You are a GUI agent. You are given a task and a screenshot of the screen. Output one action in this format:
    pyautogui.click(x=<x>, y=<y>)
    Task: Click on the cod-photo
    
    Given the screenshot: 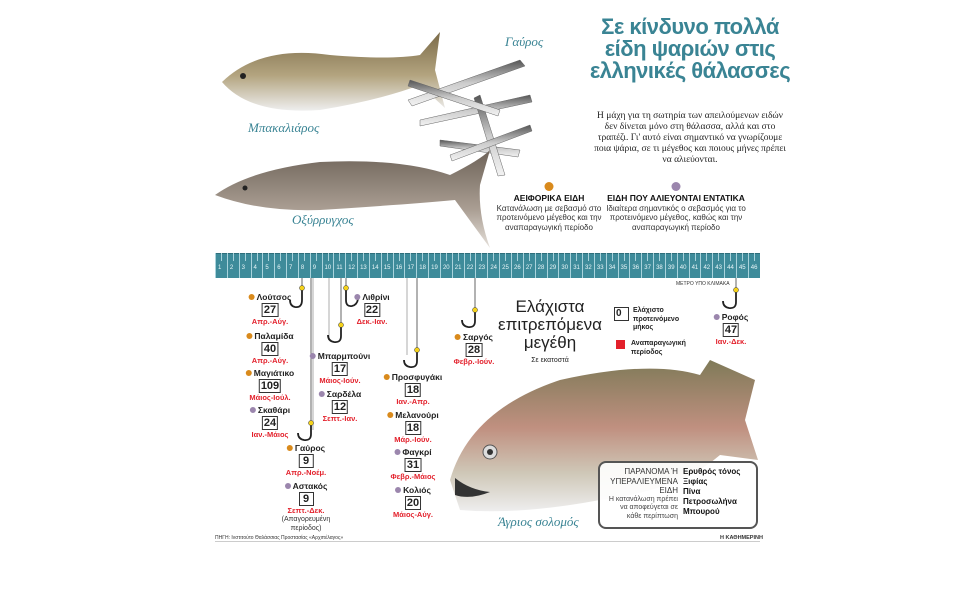 What is the action you would take?
    pyautogui.click(x=333, y=71)
    